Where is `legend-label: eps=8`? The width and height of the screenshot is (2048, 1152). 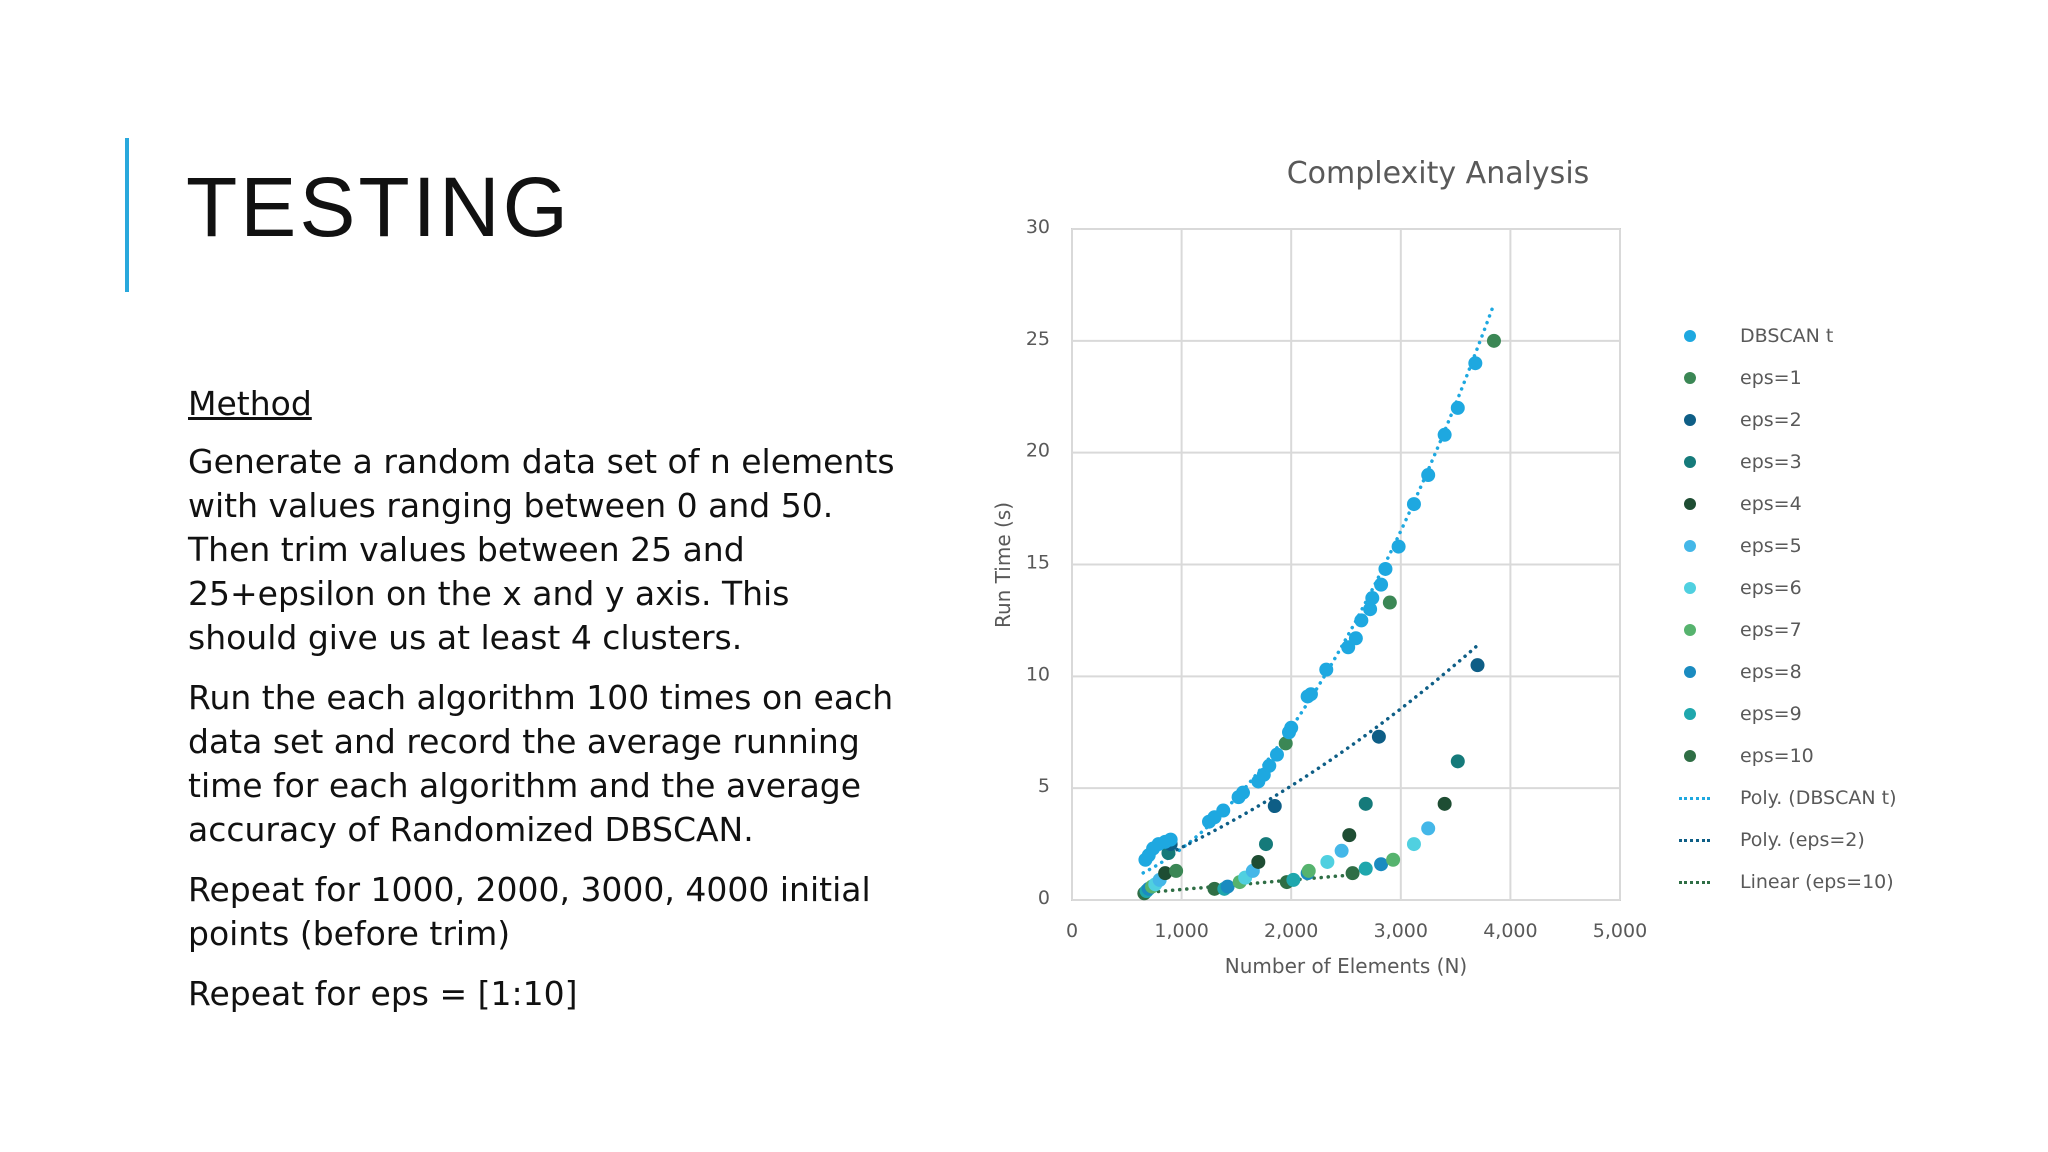 legend-label: eps=8 is located at coordinates (1771, 672).